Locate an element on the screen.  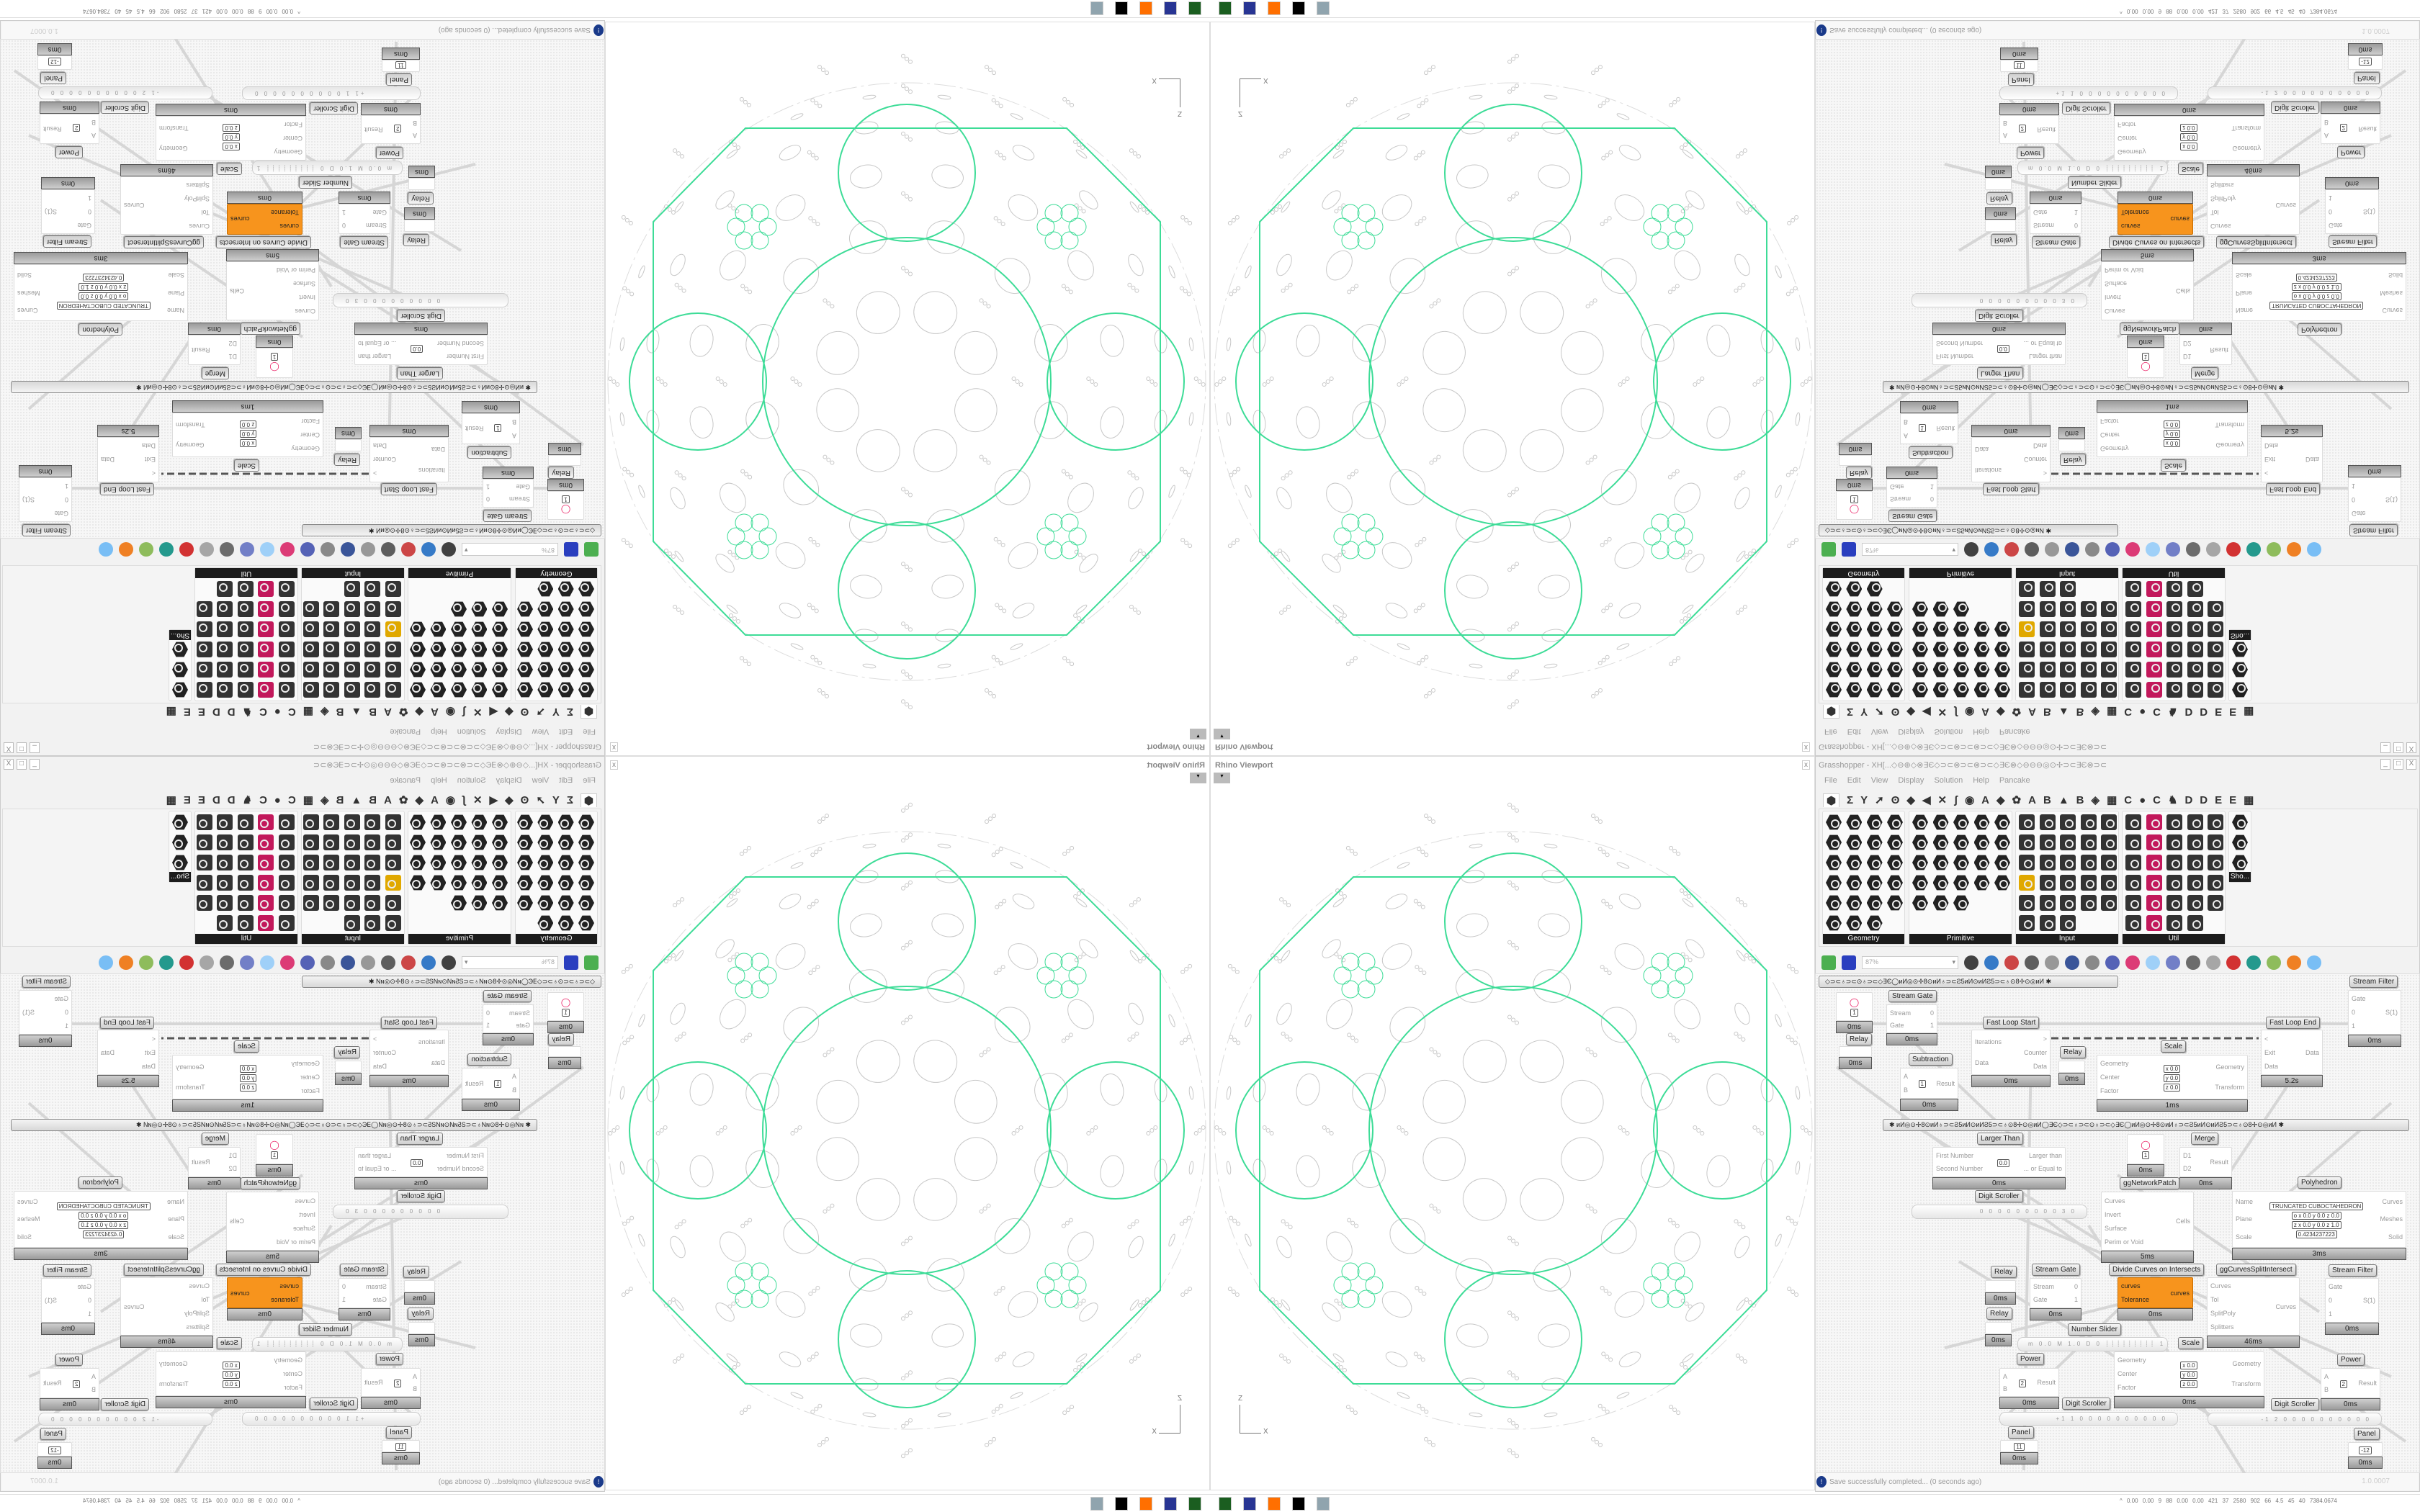
mesh-icon is located at coordinates (146, 549).